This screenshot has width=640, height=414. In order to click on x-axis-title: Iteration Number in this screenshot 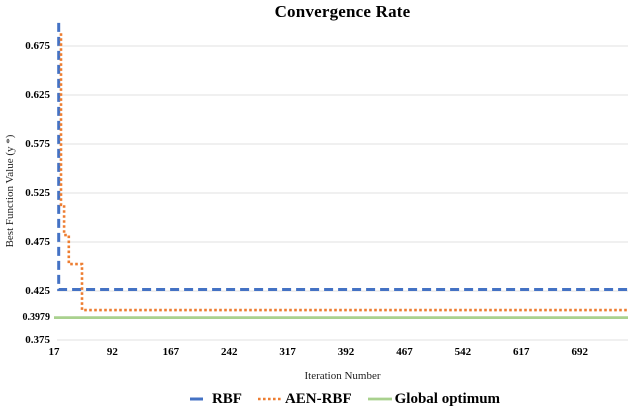, I will do `click(342, 376)`.